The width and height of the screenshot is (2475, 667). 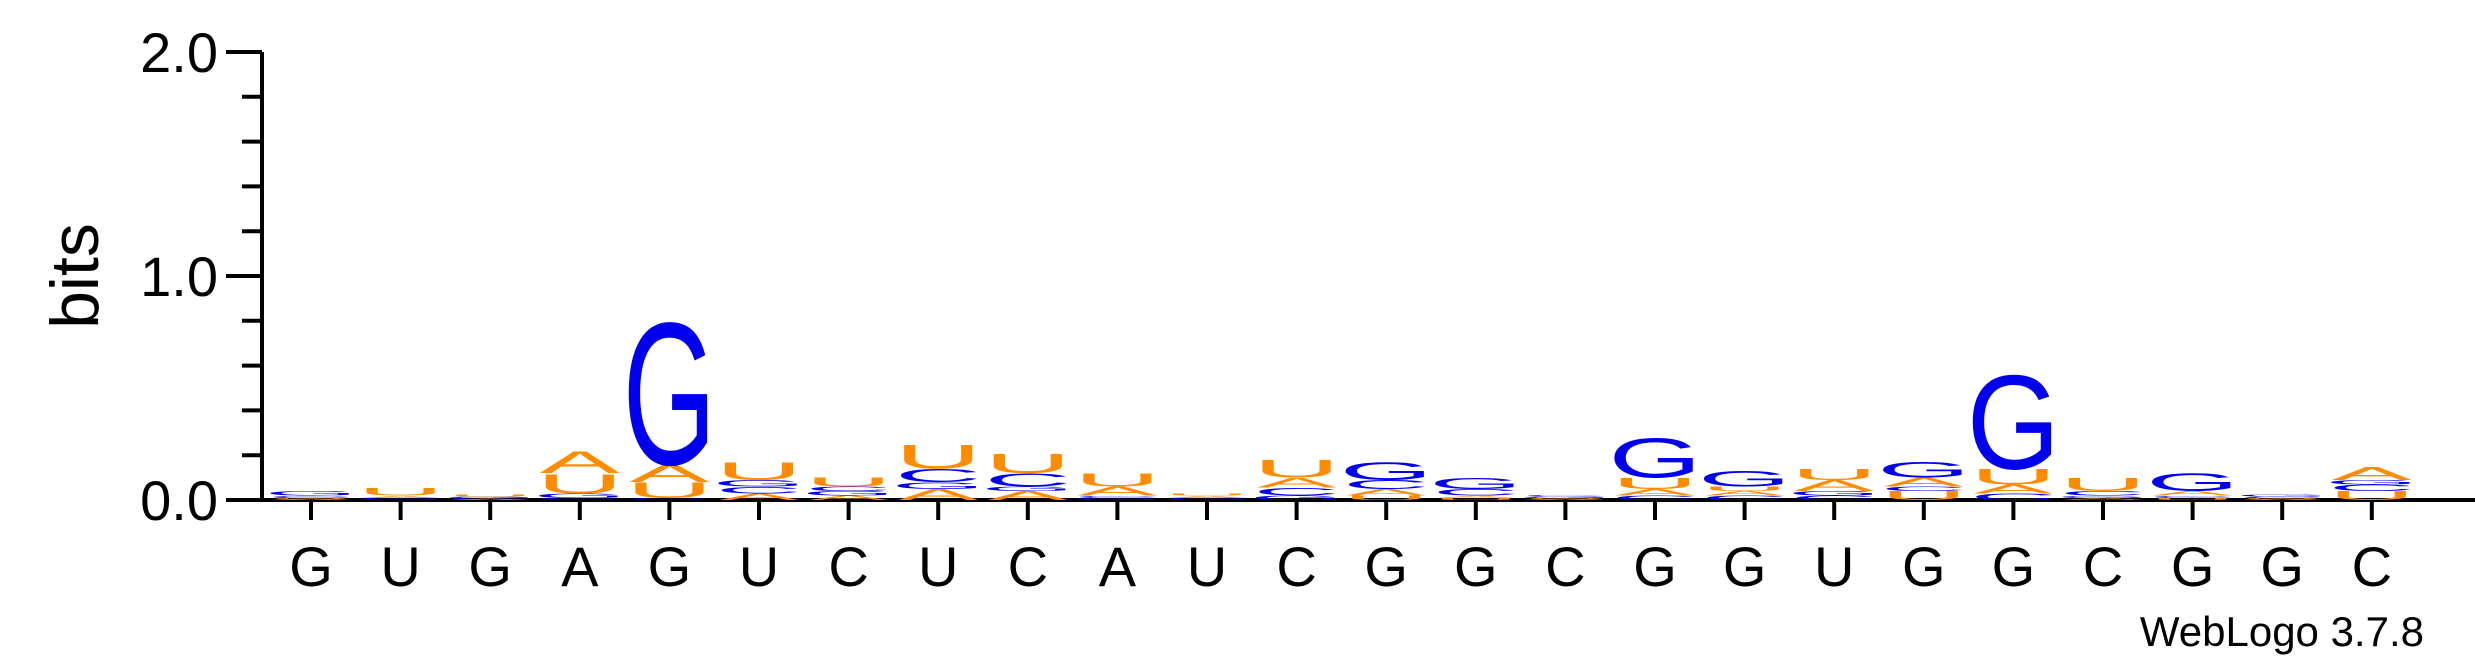 I want to click on weblogo-credit: WebLogo 3.7.8, so click(x=2282, y=631).